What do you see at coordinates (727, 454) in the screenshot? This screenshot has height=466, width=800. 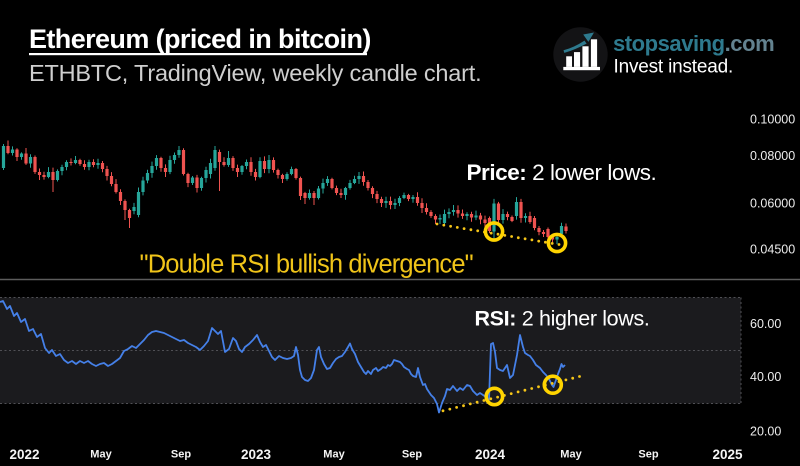 I see `svg-text: 2025` at bounding box center [727, 454].